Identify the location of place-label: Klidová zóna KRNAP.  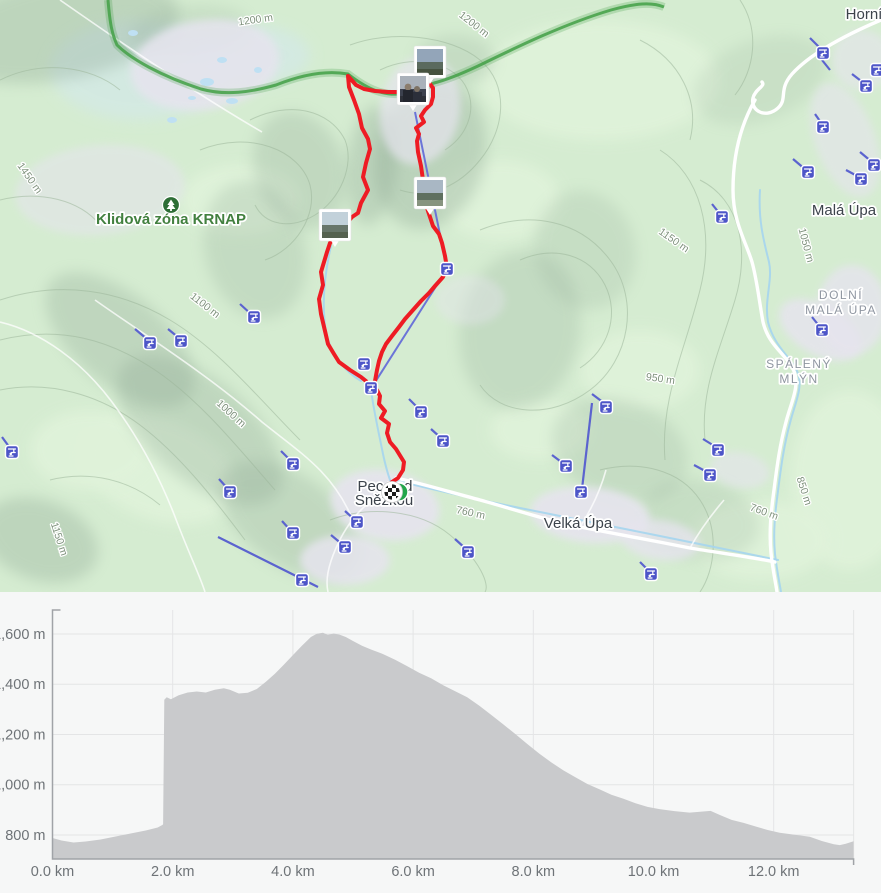
(171, 219).